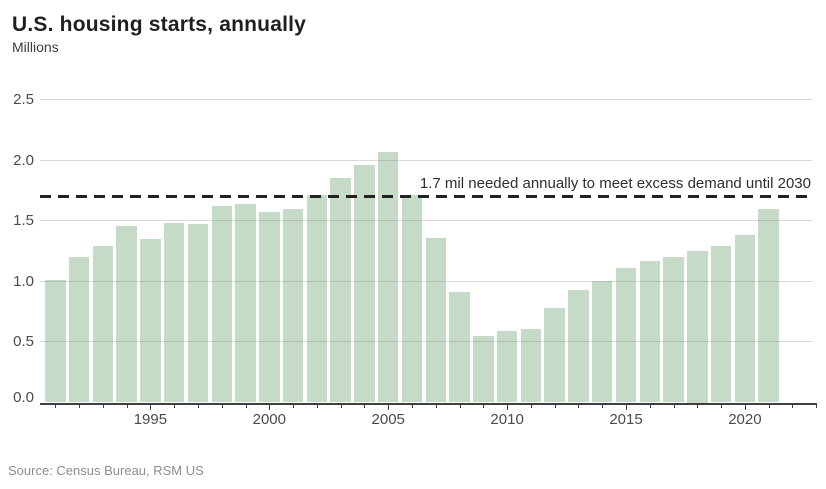 The width and height of the screenshot is (826, 489). Describe the element at coordinates (56, 406) in the screenshot. I see `x-tick-1991` at that location.